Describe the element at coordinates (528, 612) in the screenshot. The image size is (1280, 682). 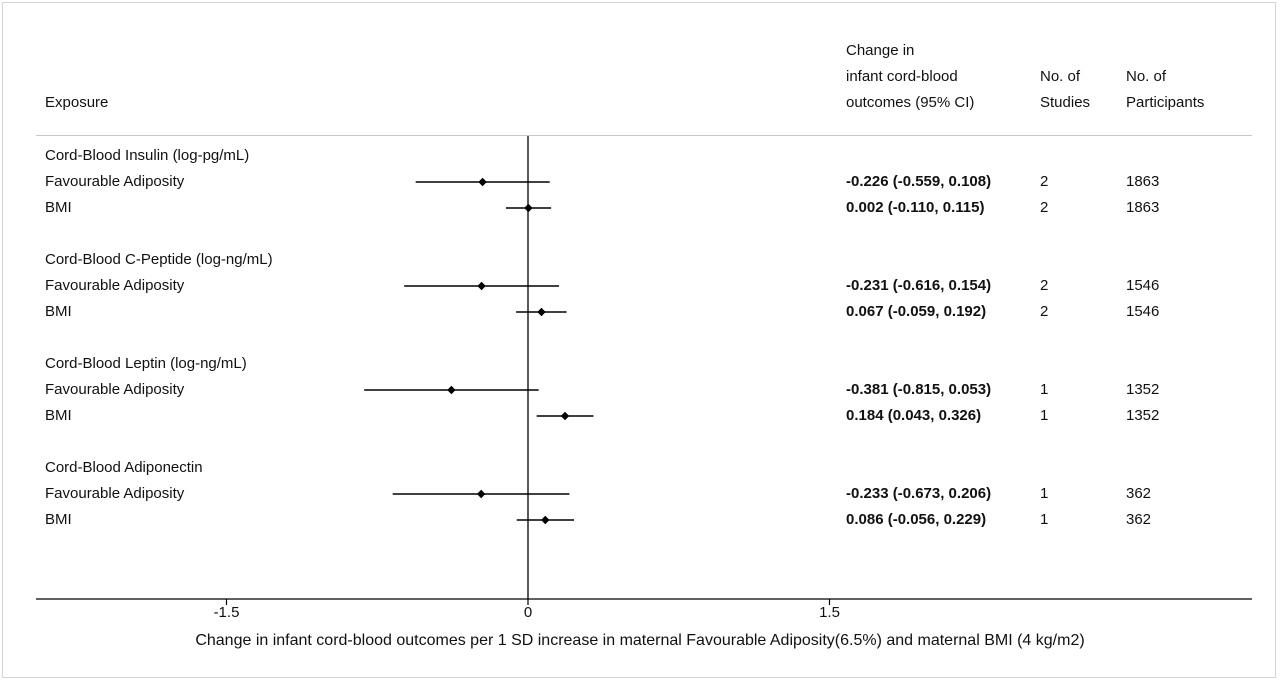
I see `x-tick-label: 0` at that location.